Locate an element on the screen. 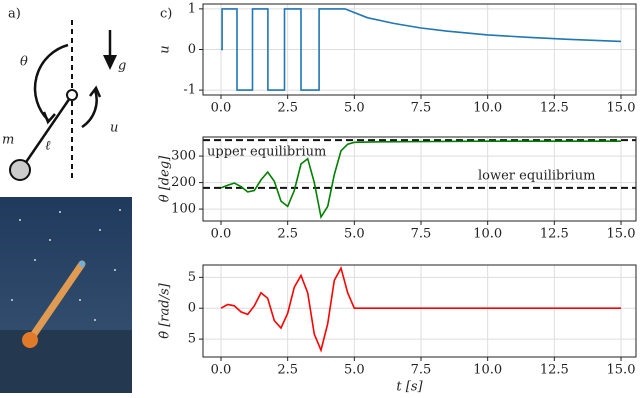 This screenshot has width=640, height=398. x-axis-label: t [s] is located at coordinates (409, 387).